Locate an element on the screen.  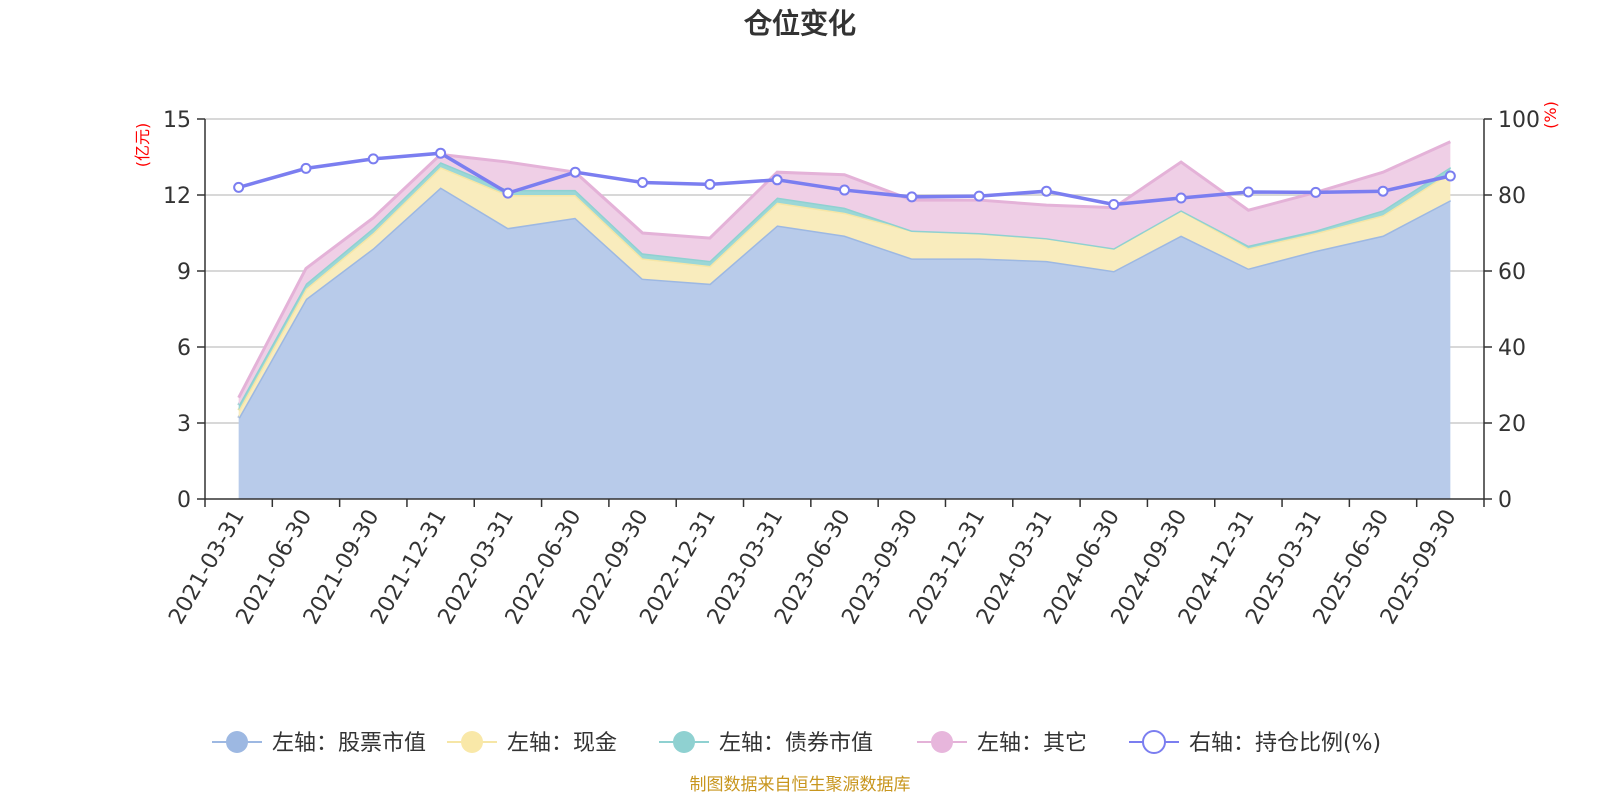
data-source: 制图数据来自恒生聚源数据库 is located at coordinates (800, 785).